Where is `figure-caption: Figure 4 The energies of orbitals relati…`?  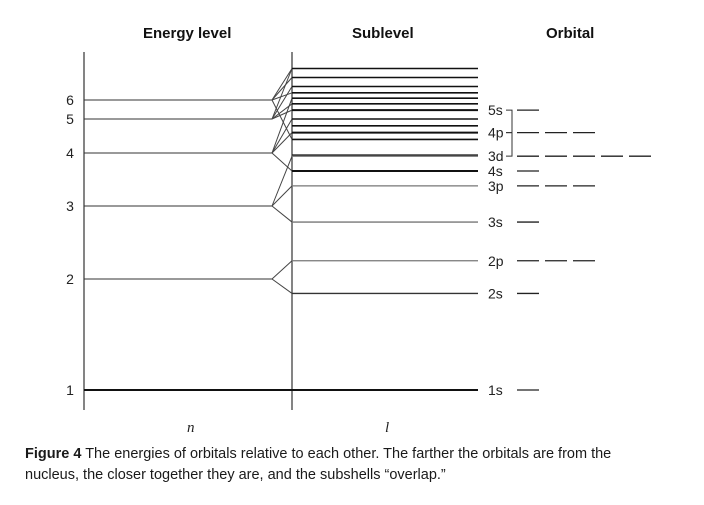 figure-caption: Figure 4 The energies of orbitals relati… is located at coordinates (345, 465).